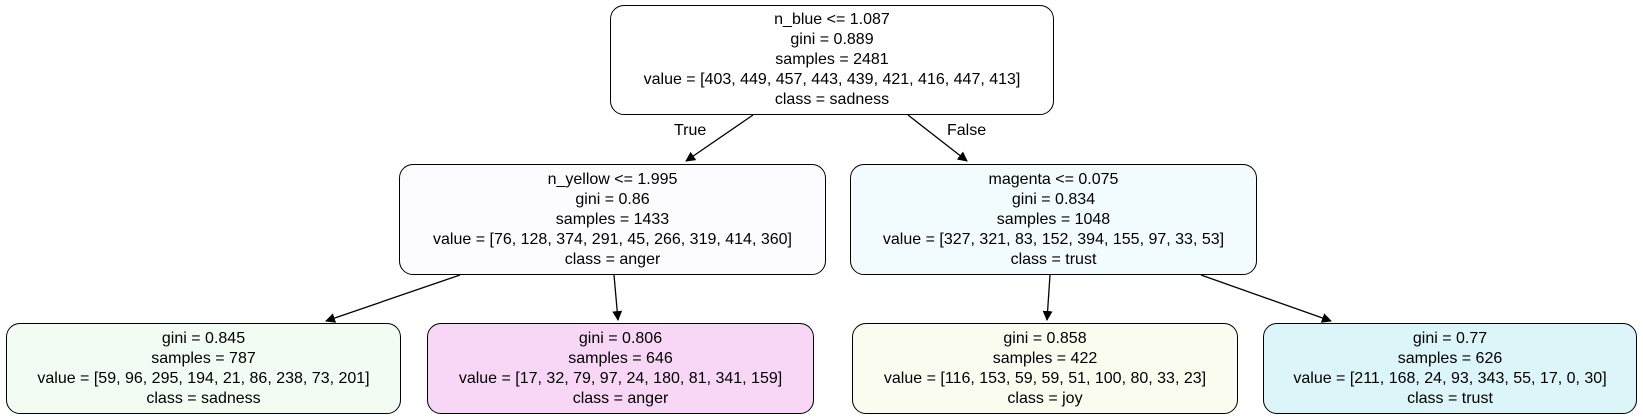 This screenshot has width=1643, height=419. I want to click on edge-label-true: True, so click(690, 130).